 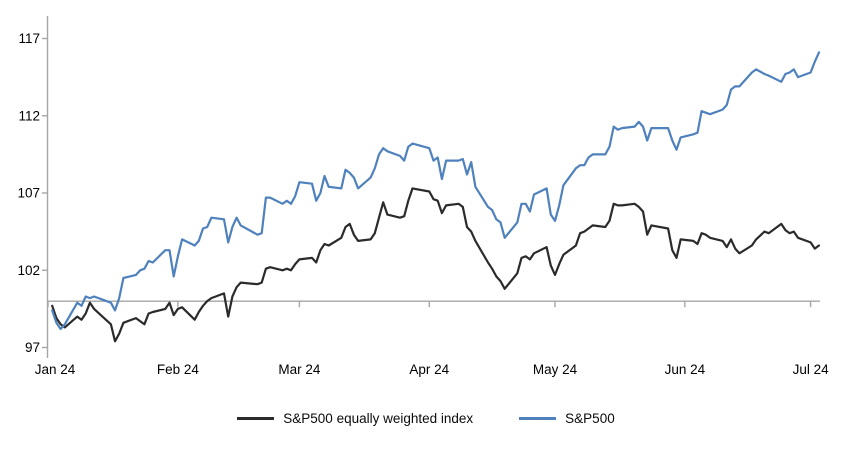 I want to click on legend-swatch-sp500, so click(x=538, y=418).